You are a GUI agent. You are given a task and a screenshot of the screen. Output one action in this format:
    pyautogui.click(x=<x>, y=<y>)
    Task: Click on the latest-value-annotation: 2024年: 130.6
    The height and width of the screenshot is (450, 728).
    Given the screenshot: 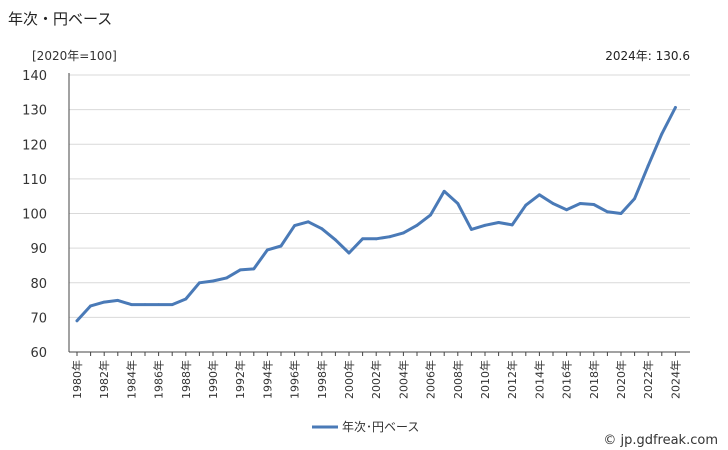 What is the action you would take?
    pyautogui.click(x=647, y=56)
    